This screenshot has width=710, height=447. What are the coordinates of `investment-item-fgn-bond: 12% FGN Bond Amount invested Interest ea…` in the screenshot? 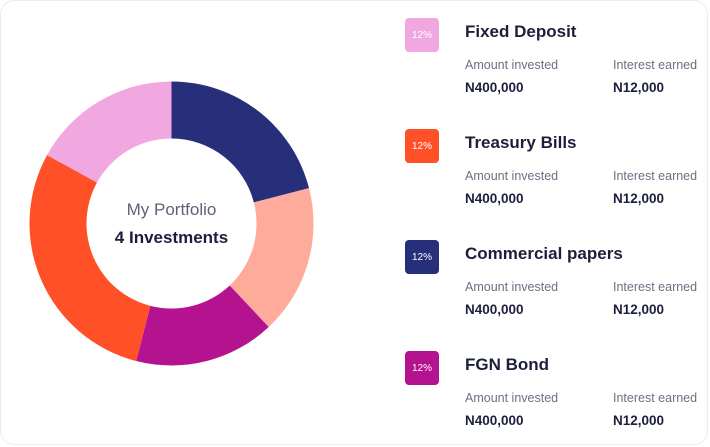 It's located at (555, 397).